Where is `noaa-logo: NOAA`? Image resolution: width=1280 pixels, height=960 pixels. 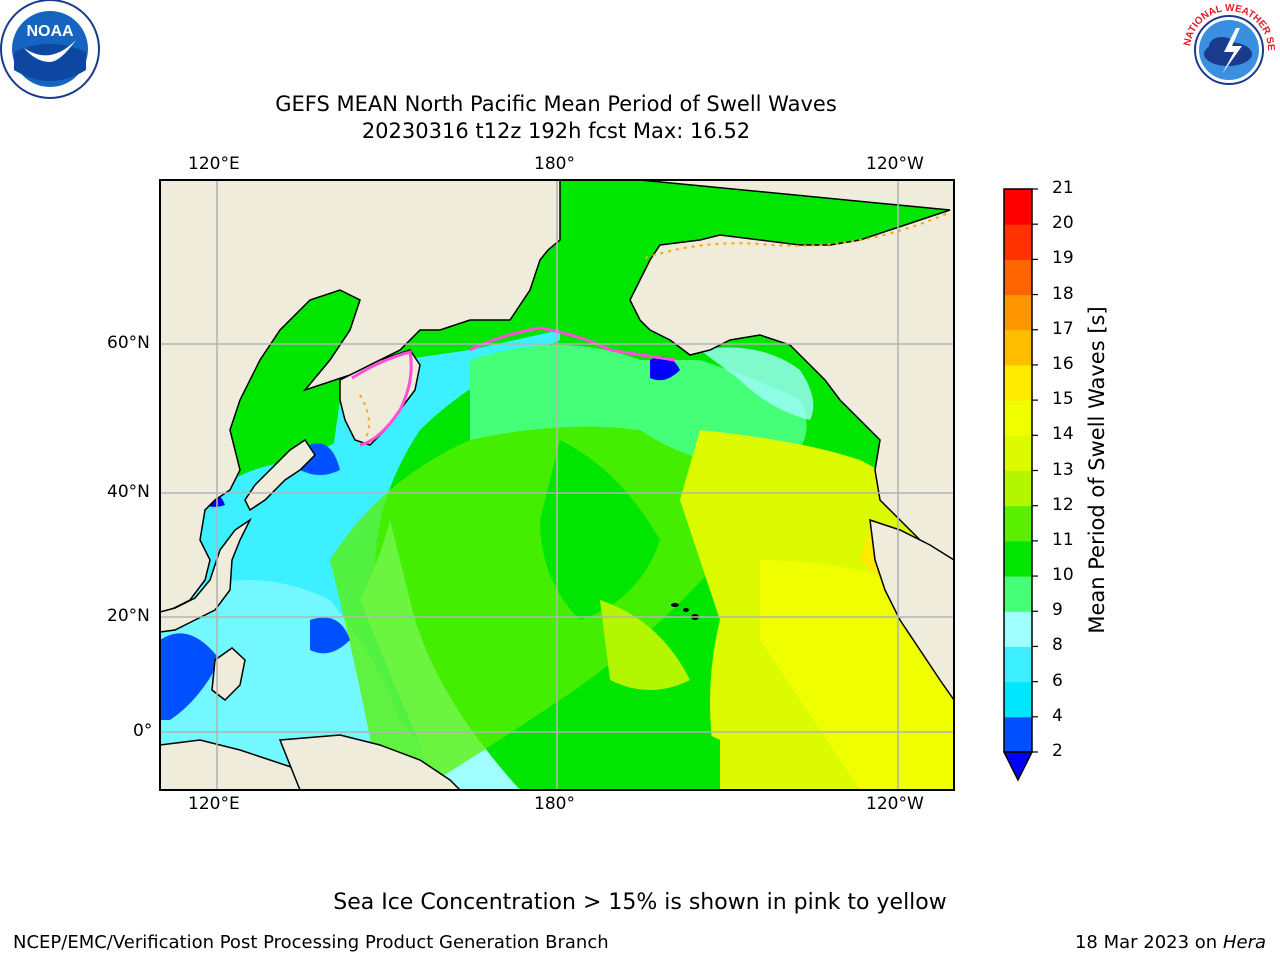
noaa-logo: NOAA is located at coordinates (50, 49).